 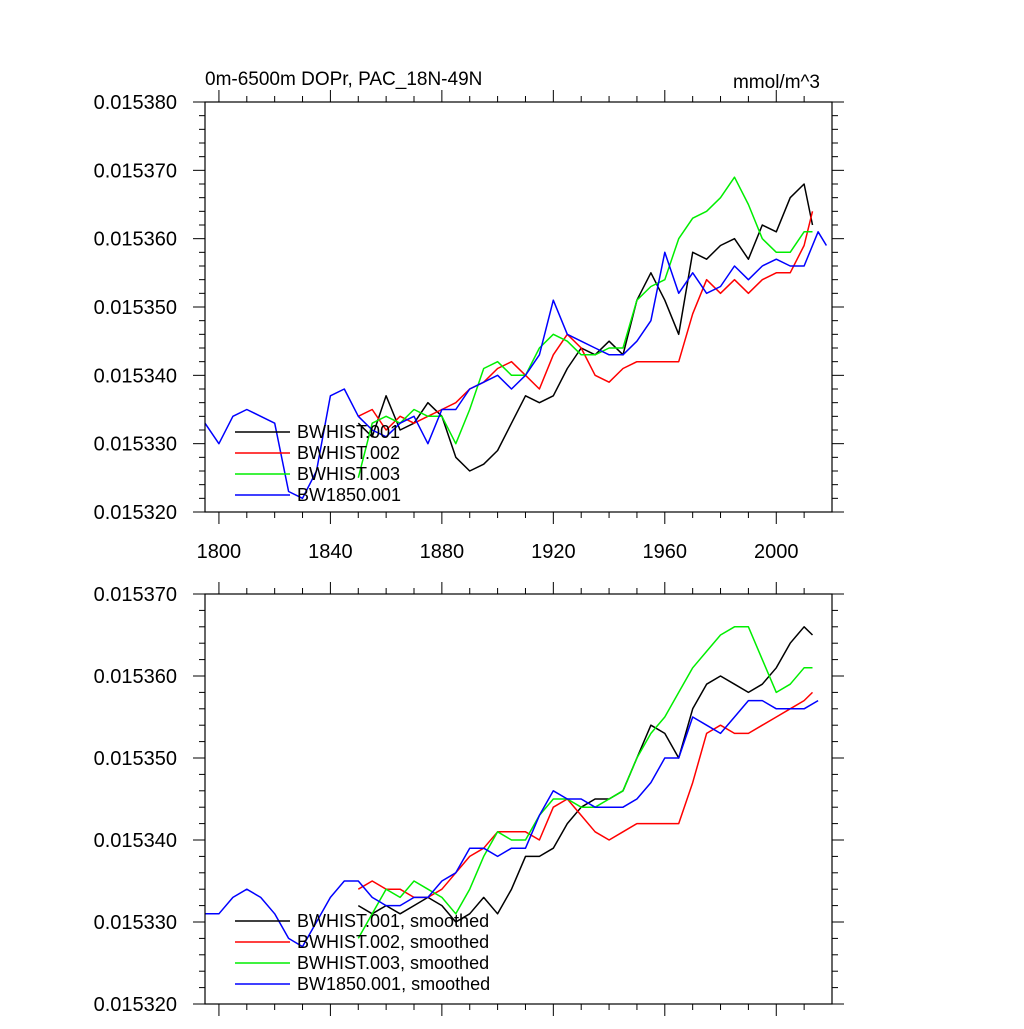 I want to click on series-line-bw1850-001-smoothed, so click(x=512, y=823).